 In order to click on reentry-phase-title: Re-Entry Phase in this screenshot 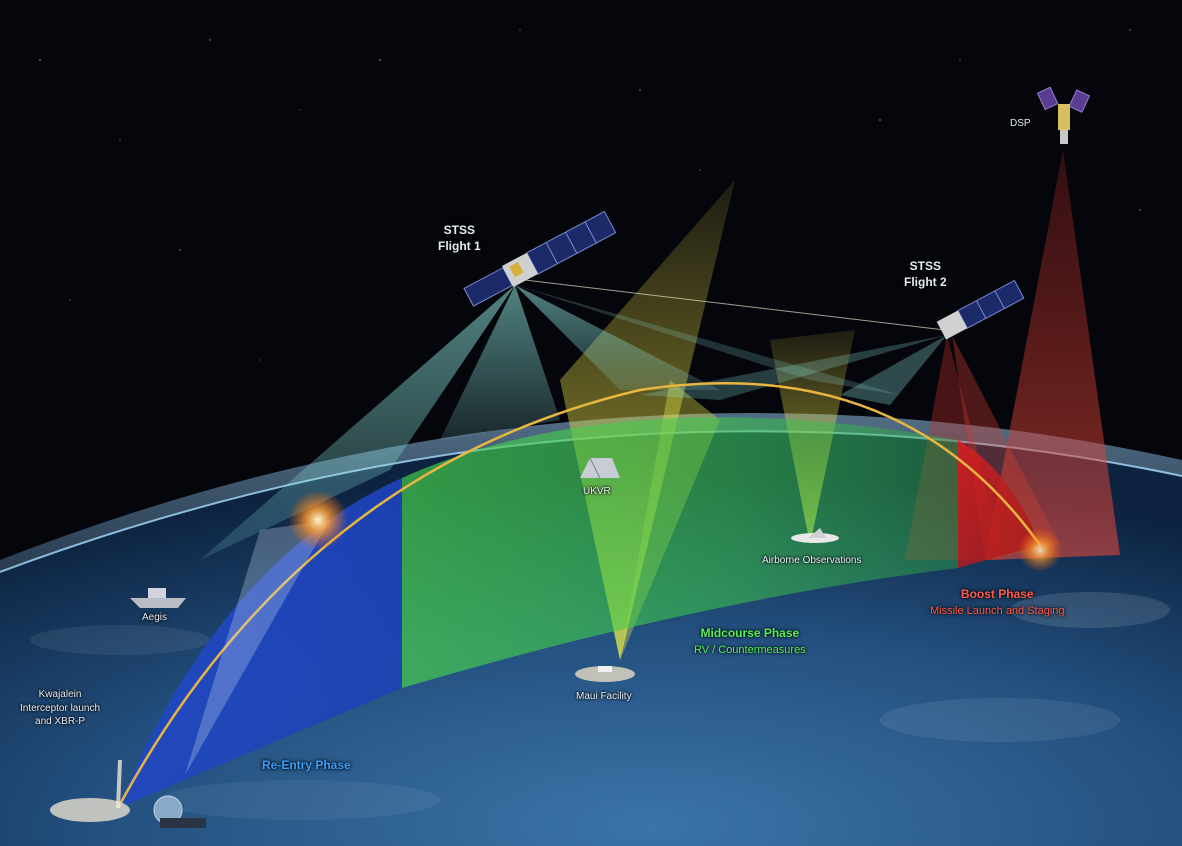, I will do `click(306, 765)`.